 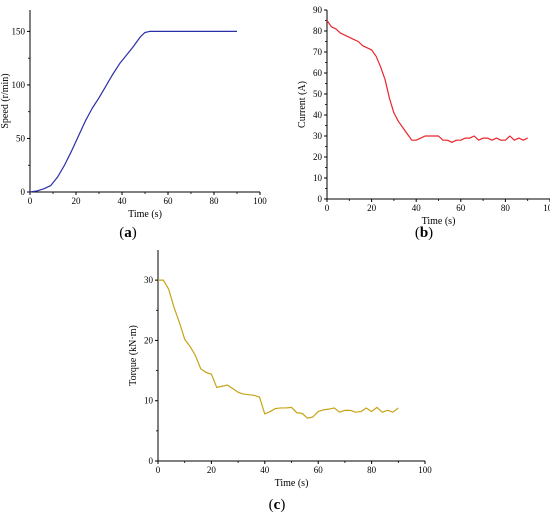 What do you see at coordinates (318, 115) in the screenshot?
I see `y-tick-label: 40` at bounding box center [318, 115].